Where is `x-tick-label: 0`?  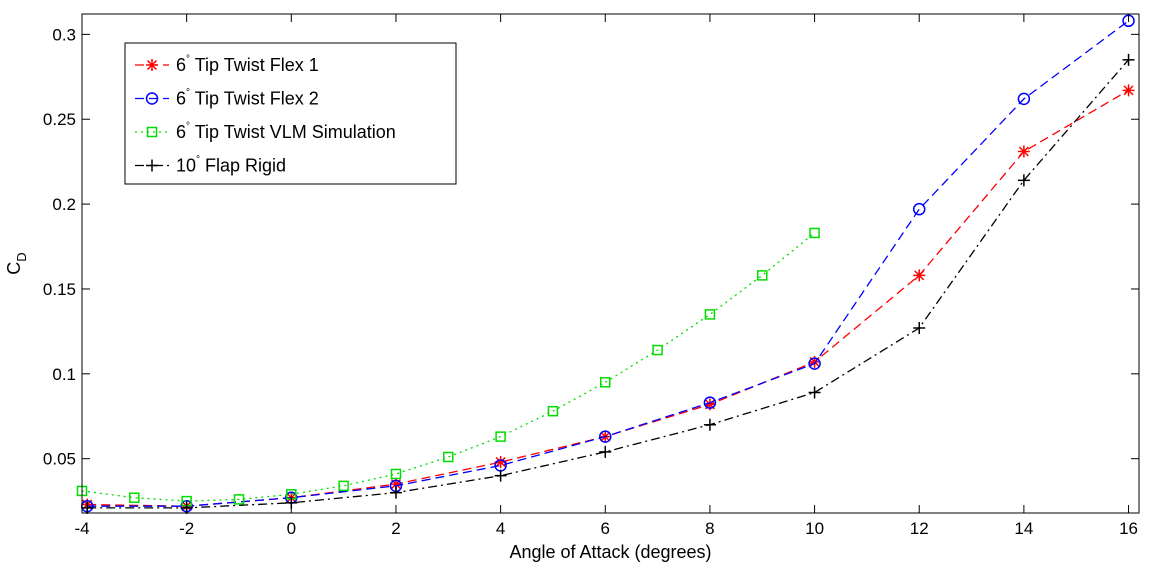 x-tick-label: 0 is located at coordinates (291, 528).